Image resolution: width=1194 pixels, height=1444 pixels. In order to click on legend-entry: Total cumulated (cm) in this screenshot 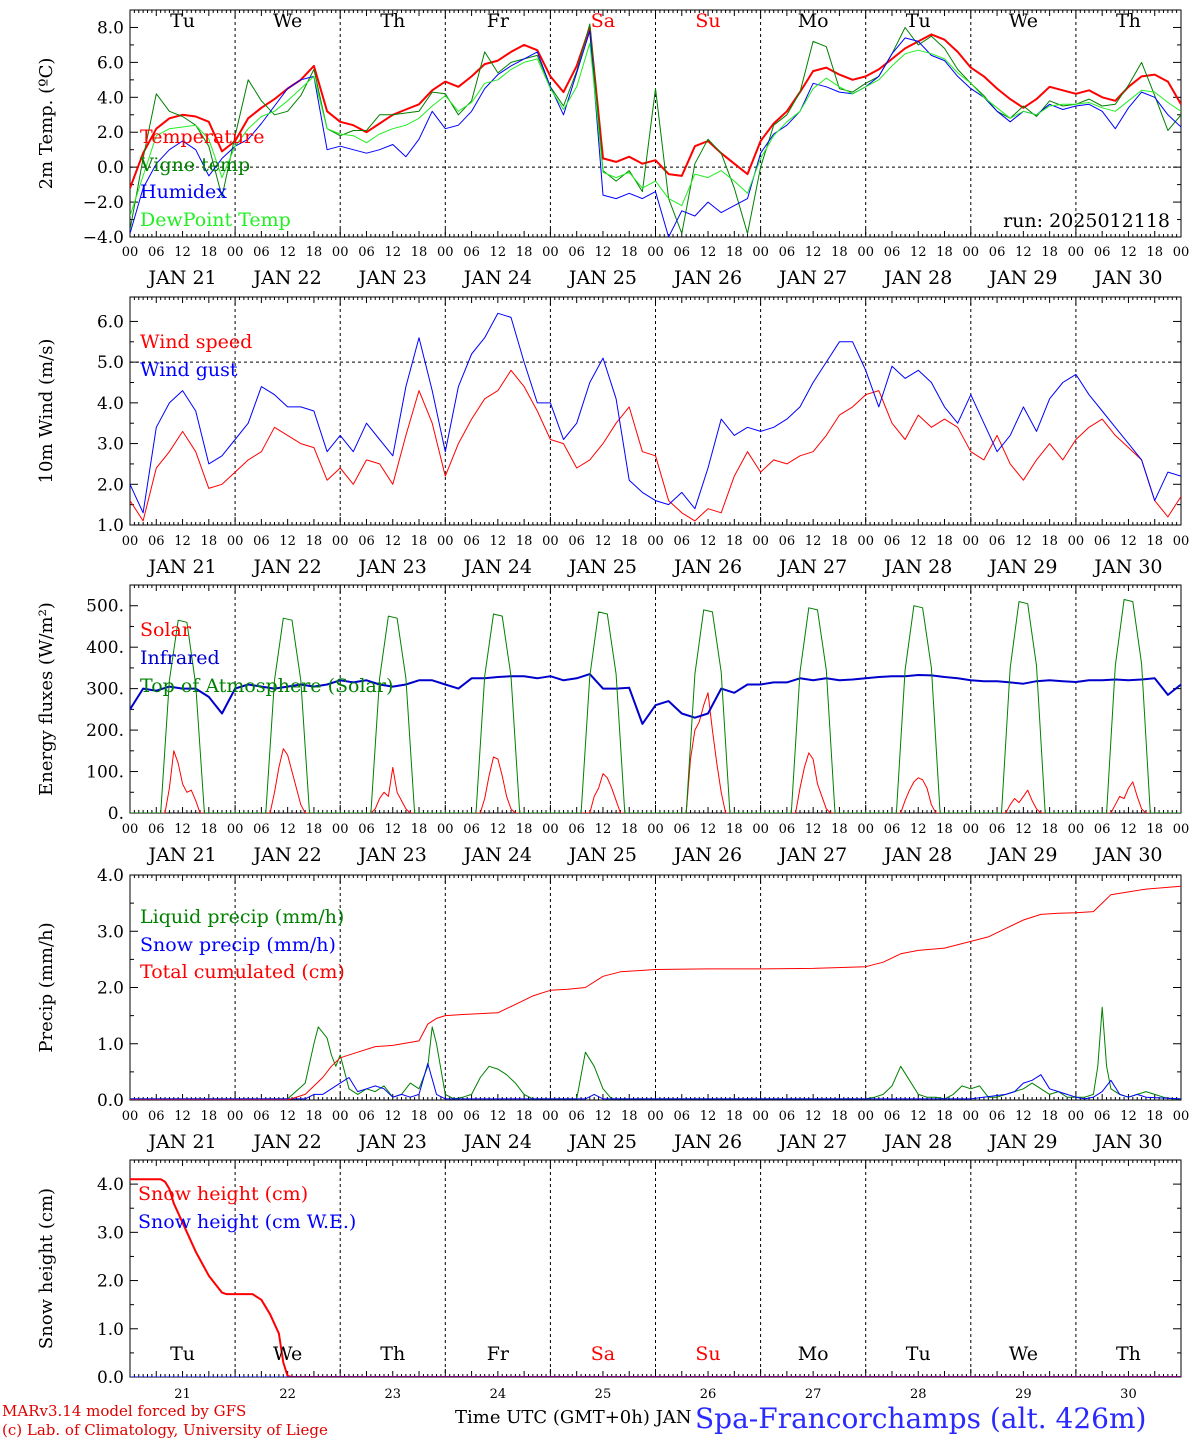, I will do `click(242, 972)`.